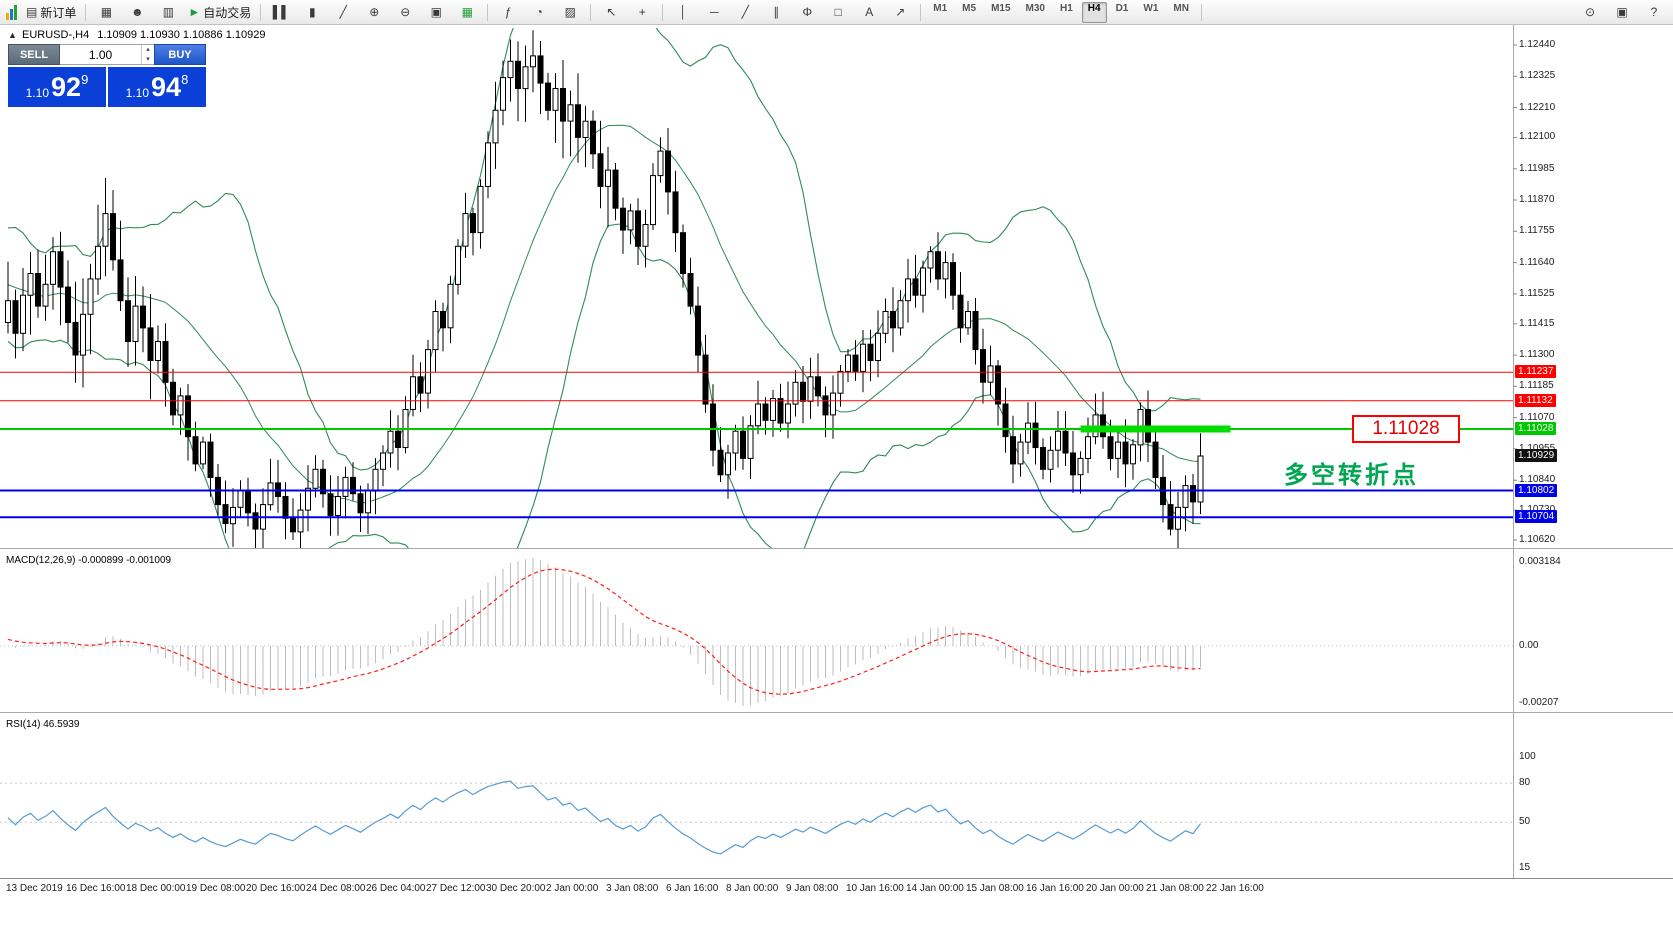  I want to click on new-order-button: ▤ 新订单, so click(51, 12).